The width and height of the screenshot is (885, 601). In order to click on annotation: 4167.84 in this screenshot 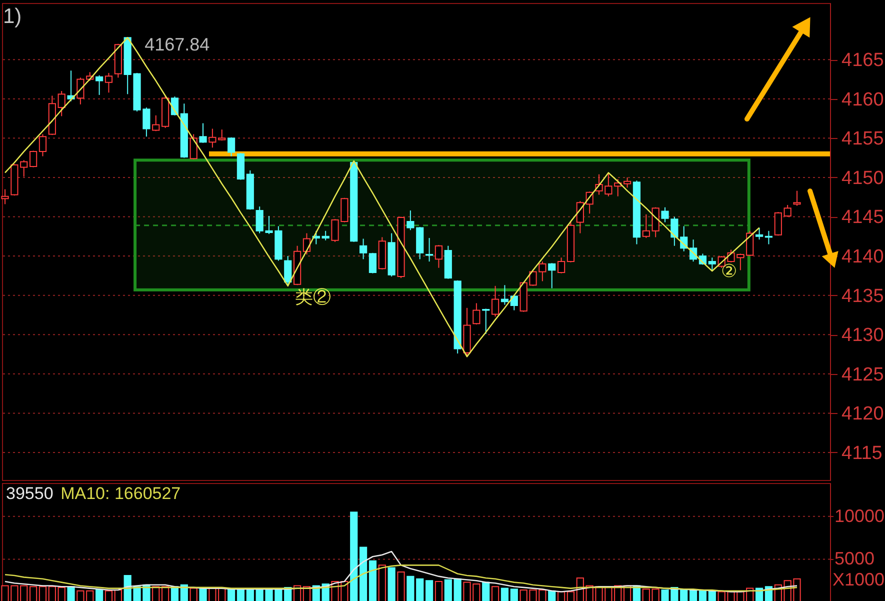, I will do `click(177, 44)`.